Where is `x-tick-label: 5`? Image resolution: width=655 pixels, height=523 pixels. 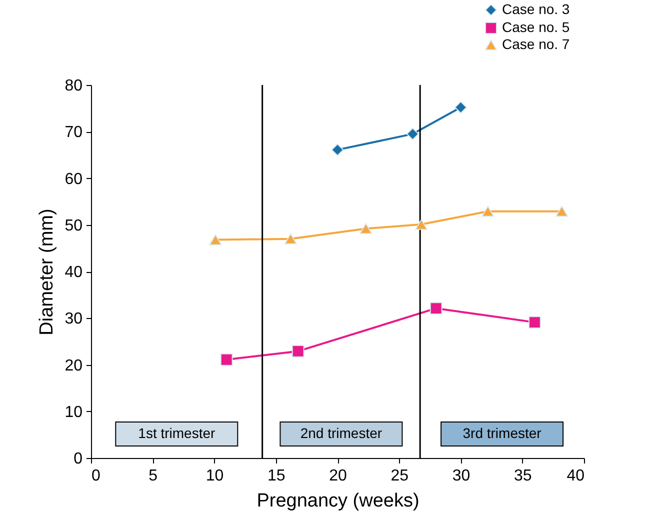 x-tick-label: 5 is located at coordinates (153, 476).